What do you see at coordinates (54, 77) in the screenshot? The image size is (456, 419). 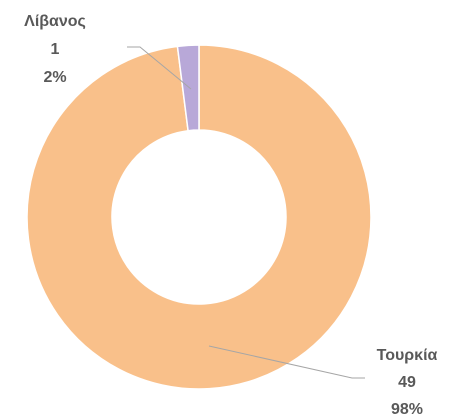 I see `percent-label: 2%` at bounding box center [54, 77].